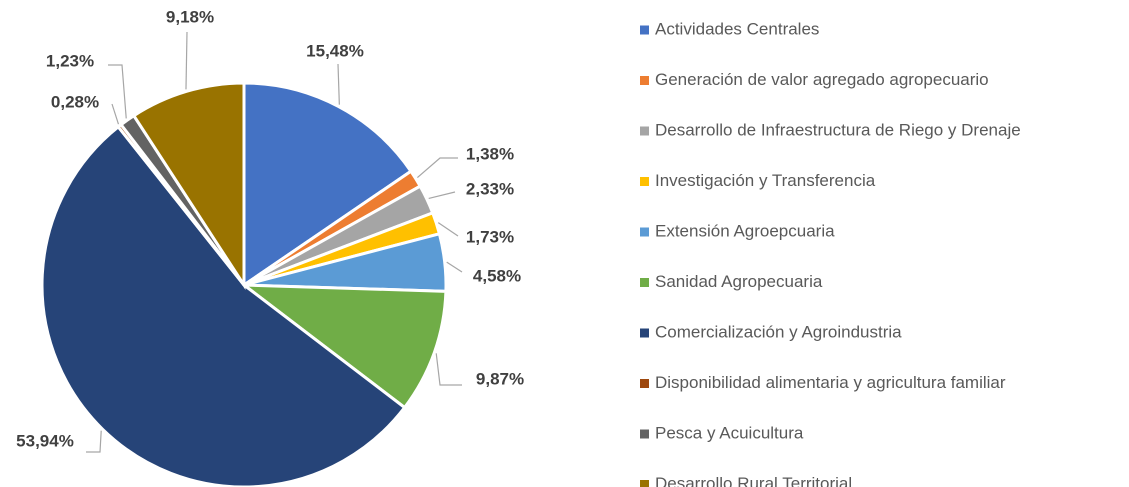 The image size is (1129, 487). What do you see at coordinates (490, 153) in the screenshot?
I see `data-label: 1,38%` at bounding box center [490, 153].